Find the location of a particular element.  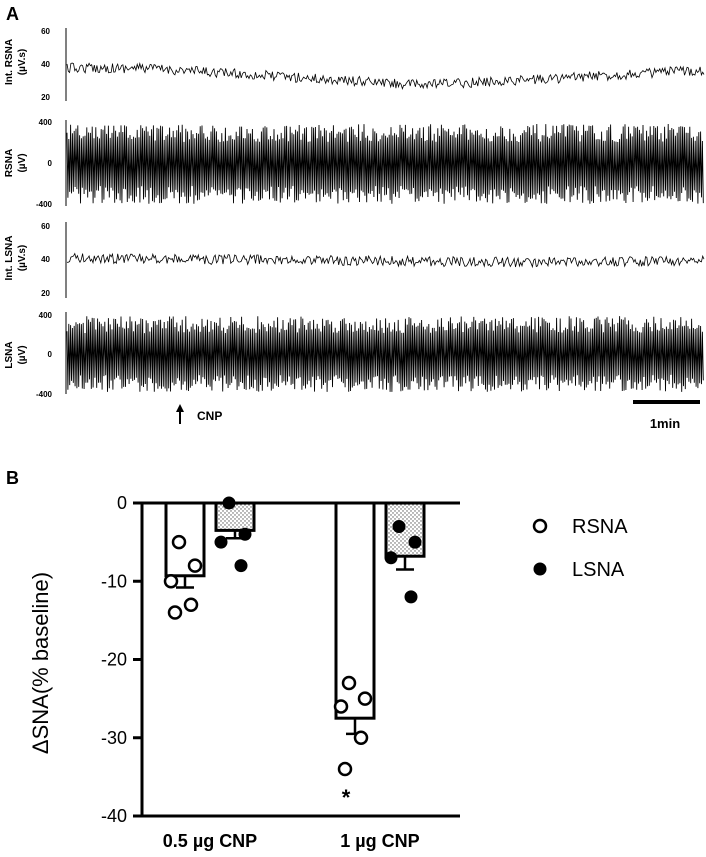

trace-label-rsna: RSNA is located at coordinates (9, 163).